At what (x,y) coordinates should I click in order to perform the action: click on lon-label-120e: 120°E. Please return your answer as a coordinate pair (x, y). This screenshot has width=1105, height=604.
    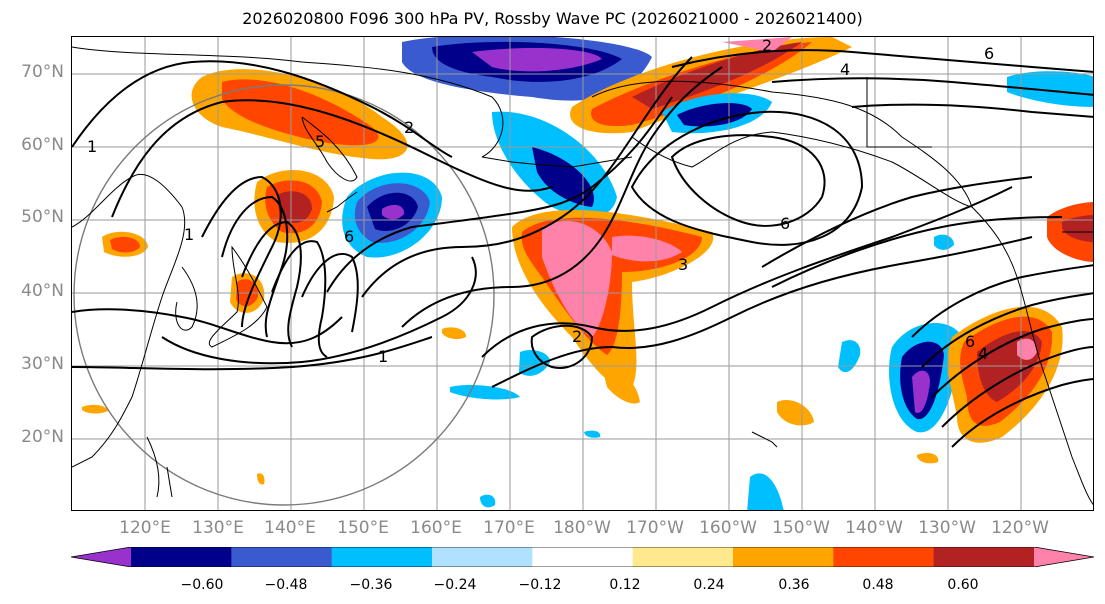
    Looking at the image, I should click on (145, 528).